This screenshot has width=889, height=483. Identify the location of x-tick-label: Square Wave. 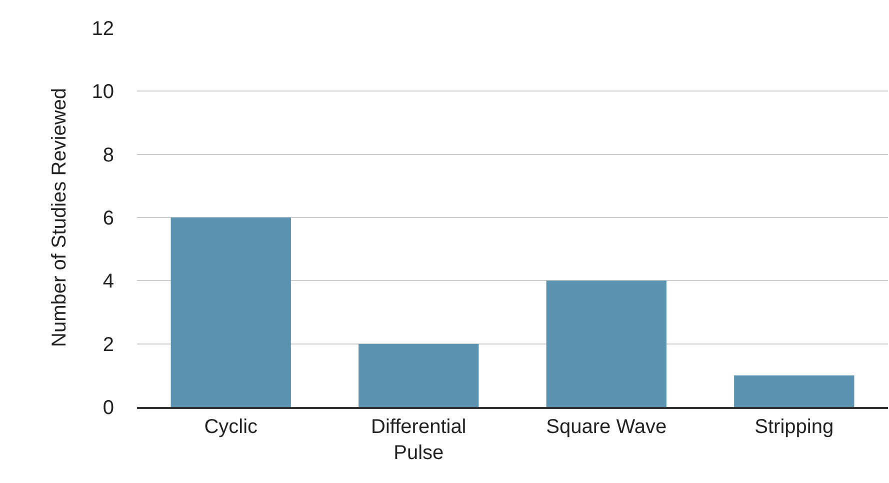
(606, 427).